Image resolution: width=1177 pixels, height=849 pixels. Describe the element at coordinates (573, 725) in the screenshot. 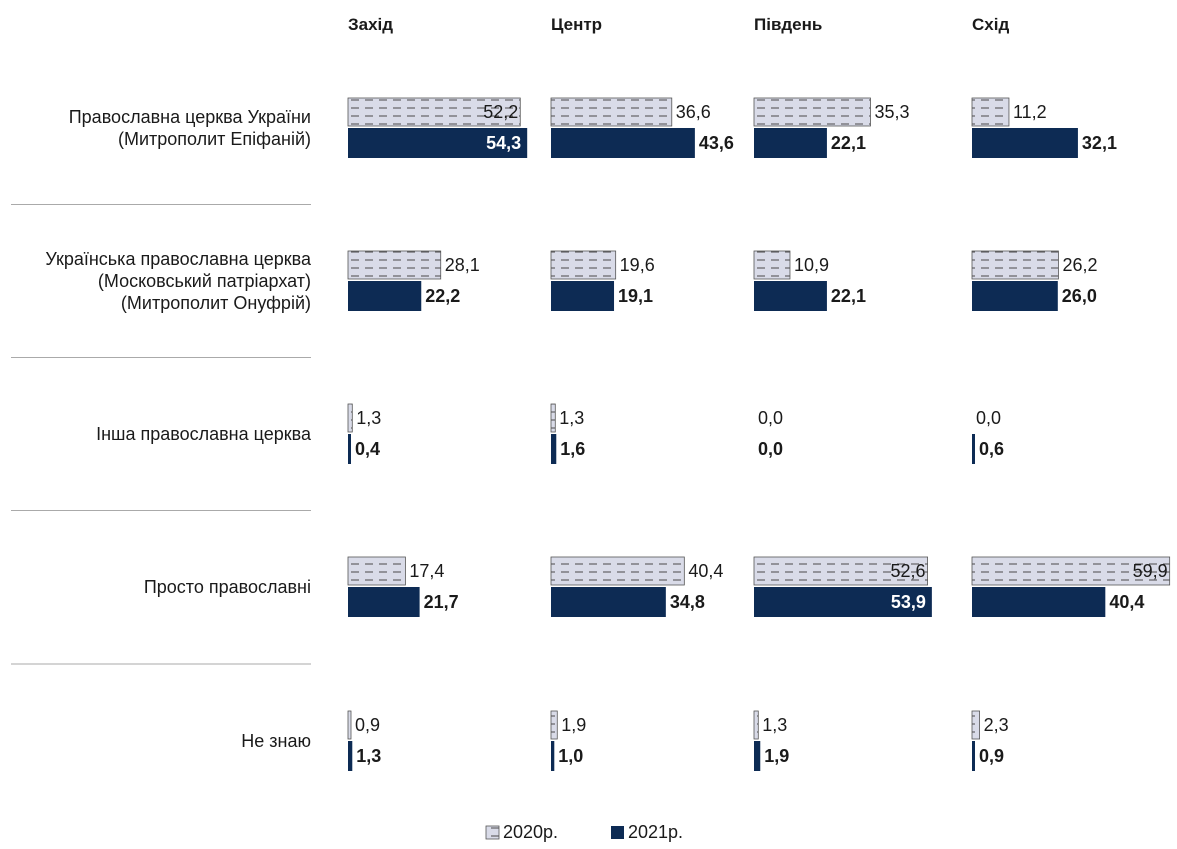

I see `value-label-2020: 1,9` at that location.